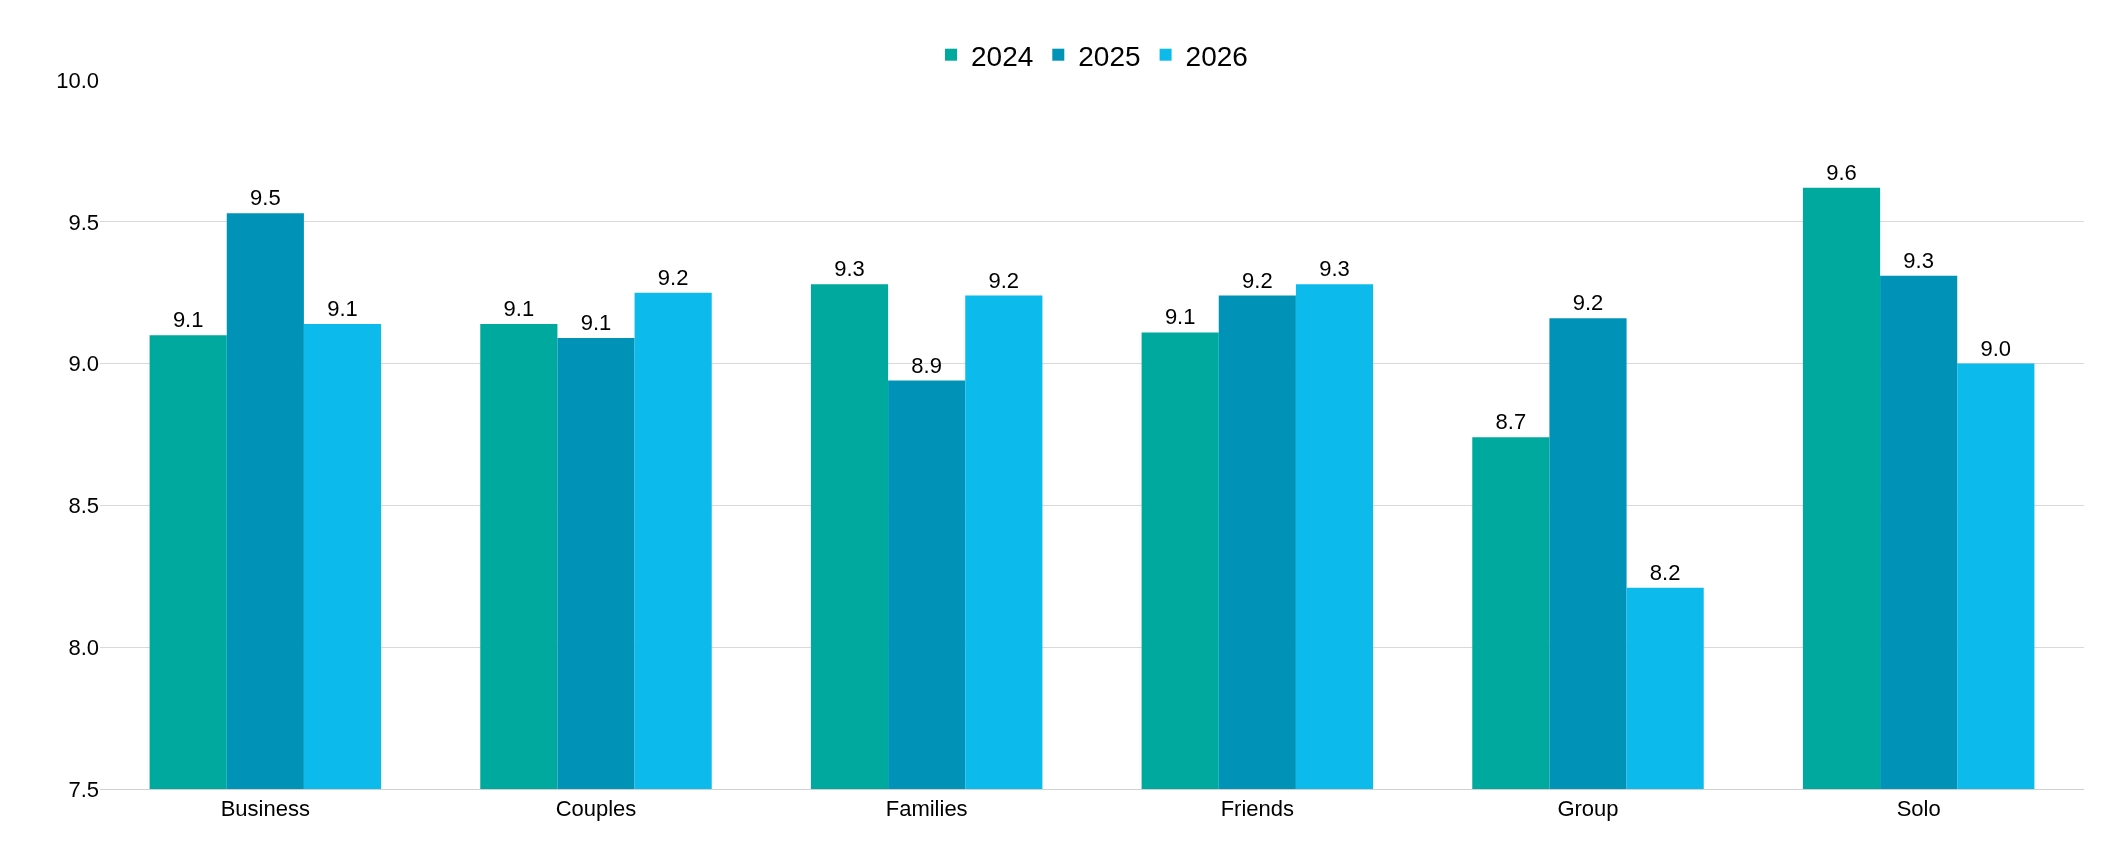 The width and height of the screenshot is (2124, 849). Describe the element at coordinates (83, 789) in the screenshot. I see `y-tick-label: 7.5` at that location.